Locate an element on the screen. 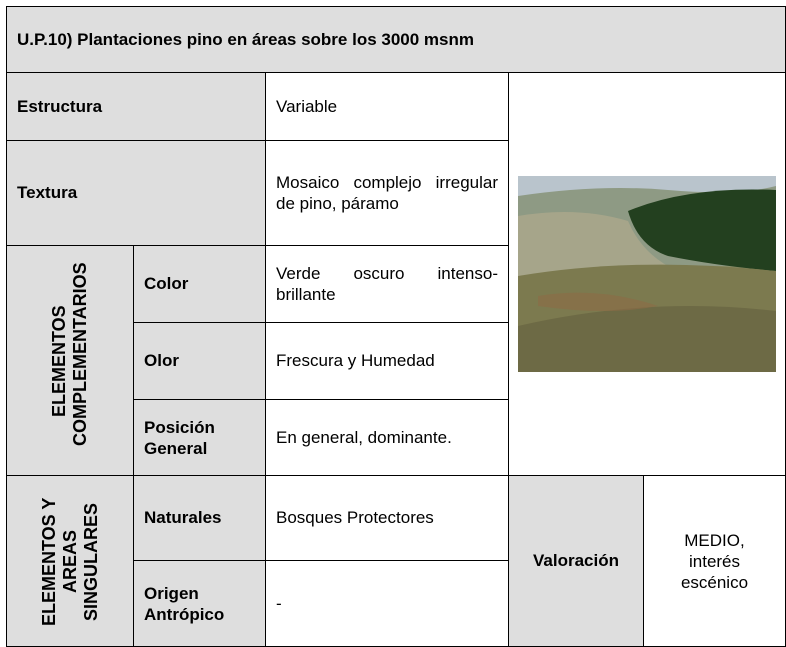 The height and width of the screenshot is (647, 786). item-label: Posición General is located at coordinates (199, 437).